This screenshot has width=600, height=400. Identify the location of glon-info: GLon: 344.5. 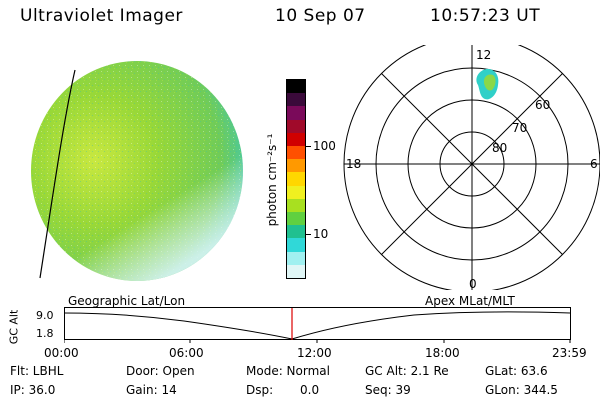
(521, 390).